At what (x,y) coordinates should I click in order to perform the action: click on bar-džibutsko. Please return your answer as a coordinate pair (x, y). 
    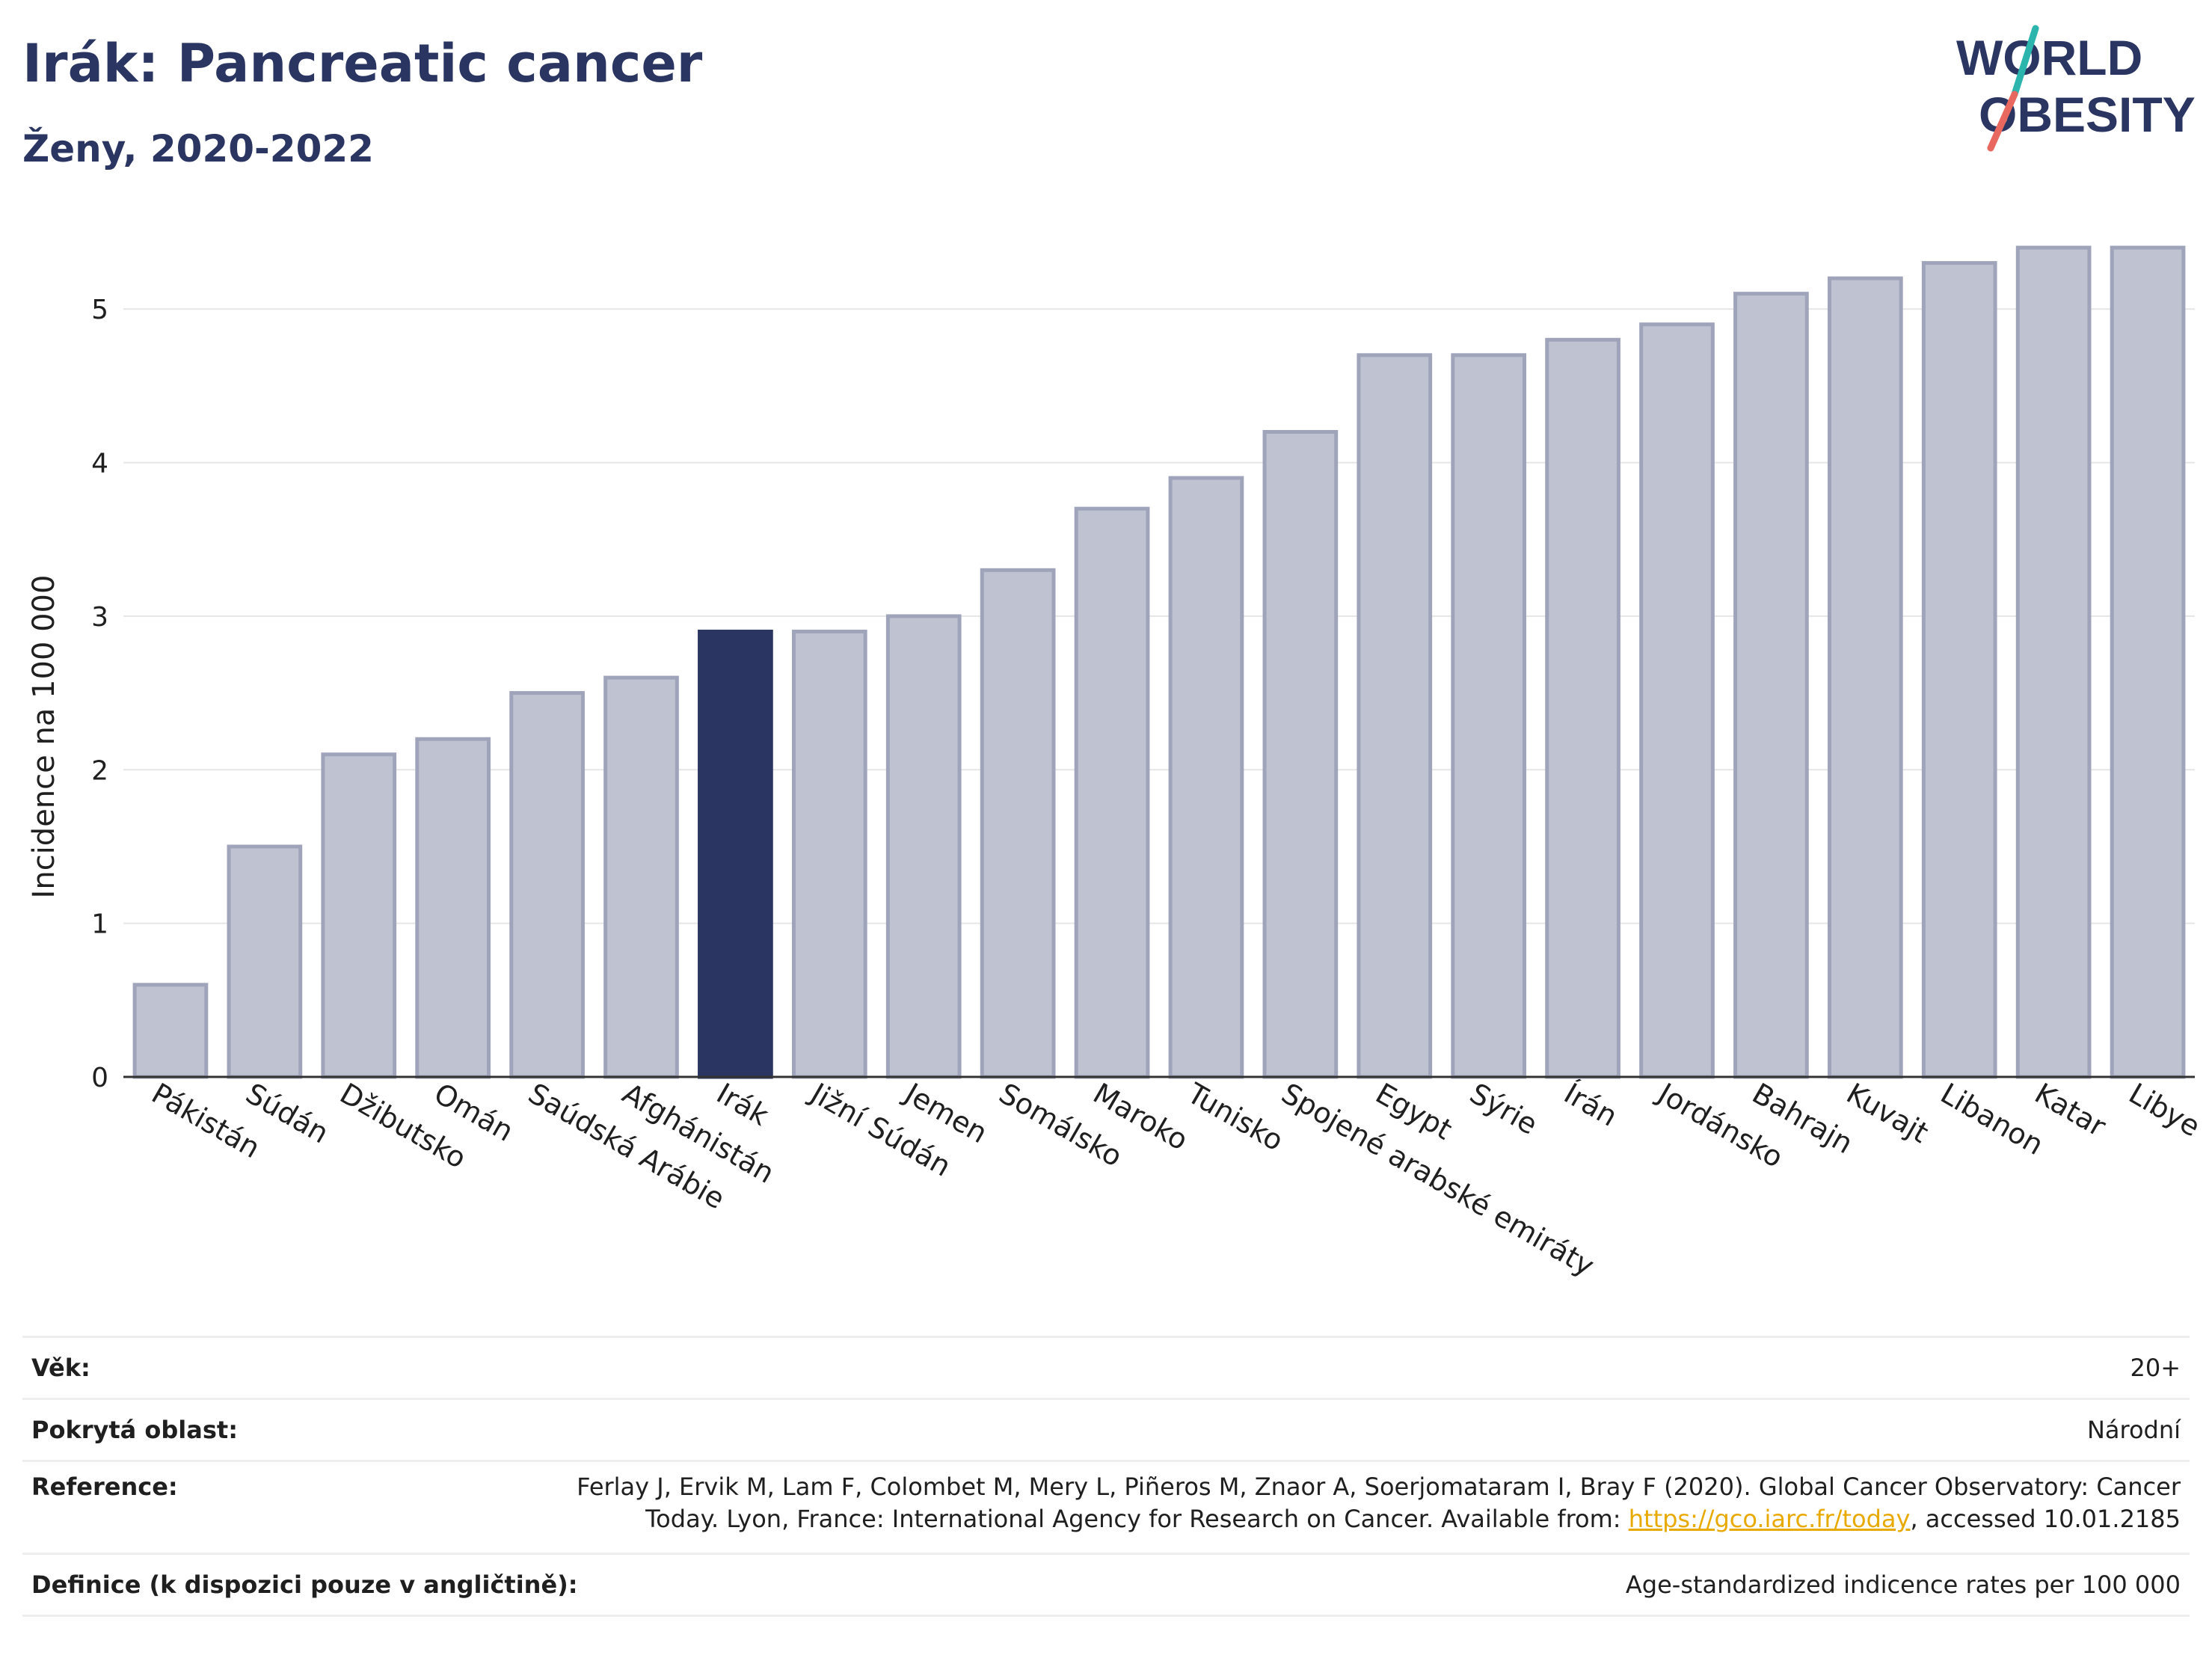
    Looking at the image, I should click on (359, 915).